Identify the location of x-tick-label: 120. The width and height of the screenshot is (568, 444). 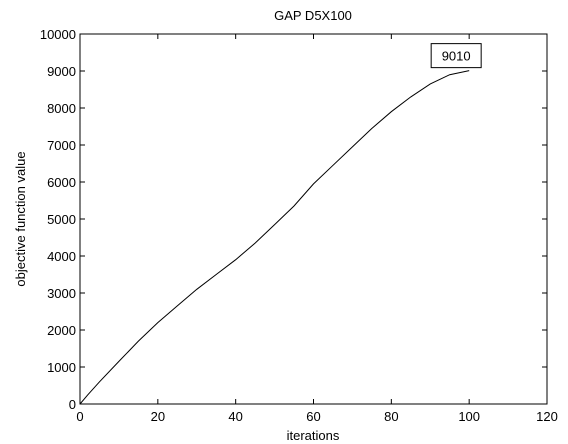
(547, 416).